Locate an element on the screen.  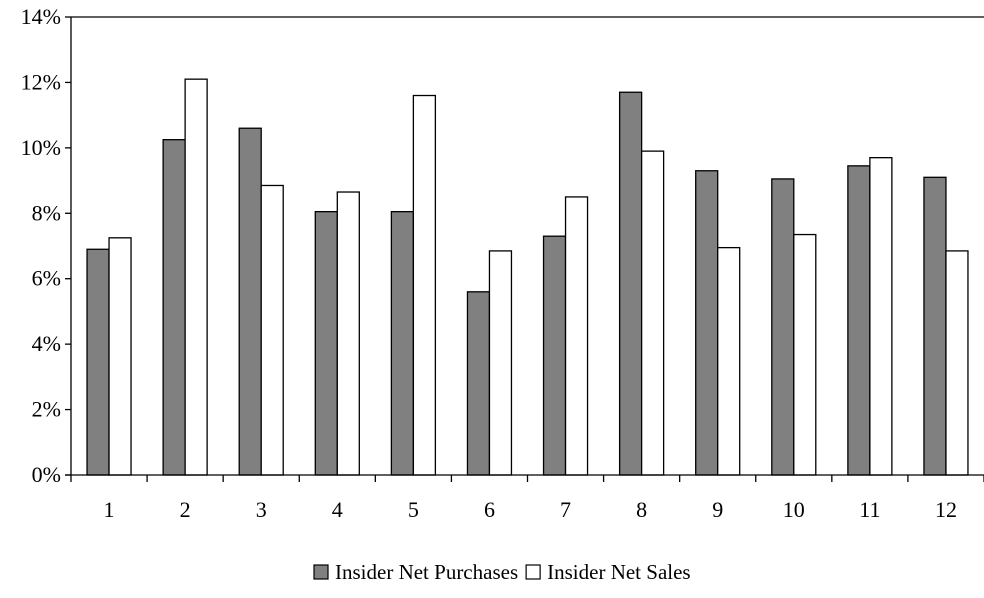
legend-label-net-purchases: Insider Net Purchases is located at coordinates (426, 572).